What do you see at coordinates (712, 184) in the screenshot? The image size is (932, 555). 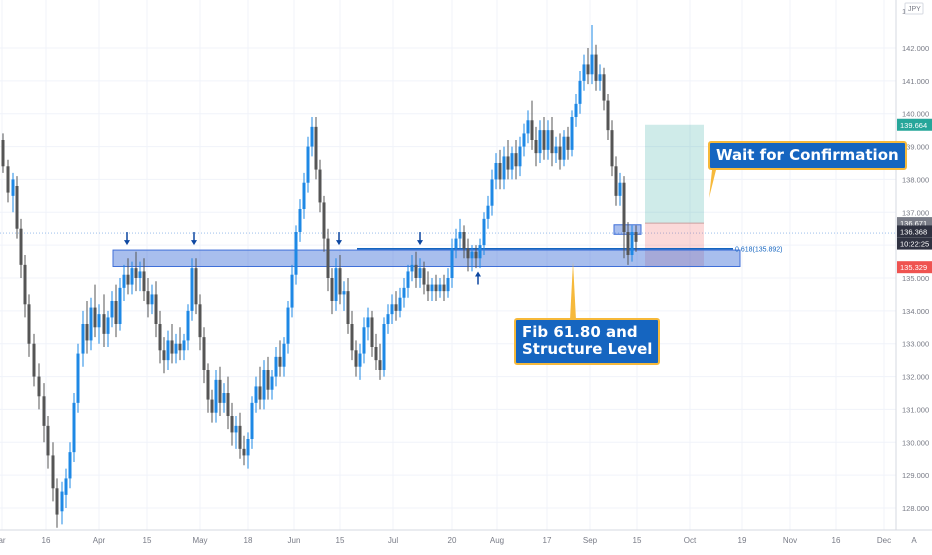 I see `wait-pointer` at bounding box center [712, 184].